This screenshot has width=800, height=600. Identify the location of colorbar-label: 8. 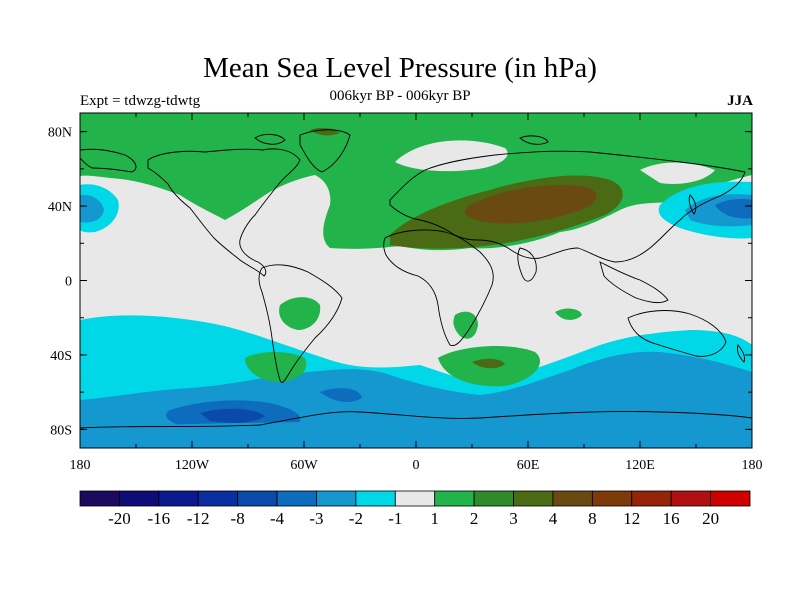
(592, 518).